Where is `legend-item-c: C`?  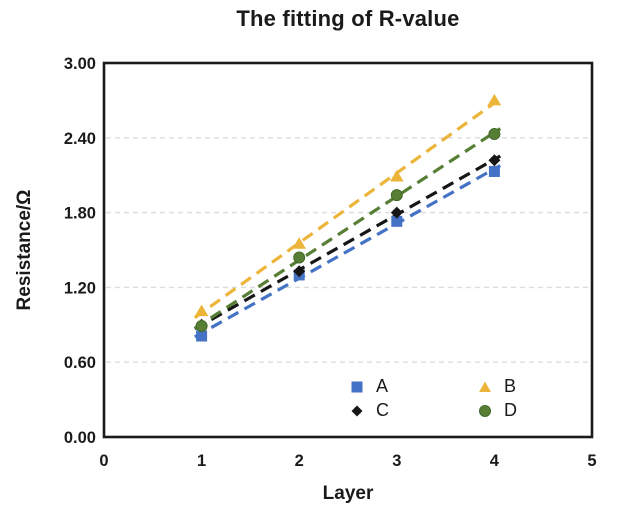 legend-item-c: C is located at coordinates (414, 410).